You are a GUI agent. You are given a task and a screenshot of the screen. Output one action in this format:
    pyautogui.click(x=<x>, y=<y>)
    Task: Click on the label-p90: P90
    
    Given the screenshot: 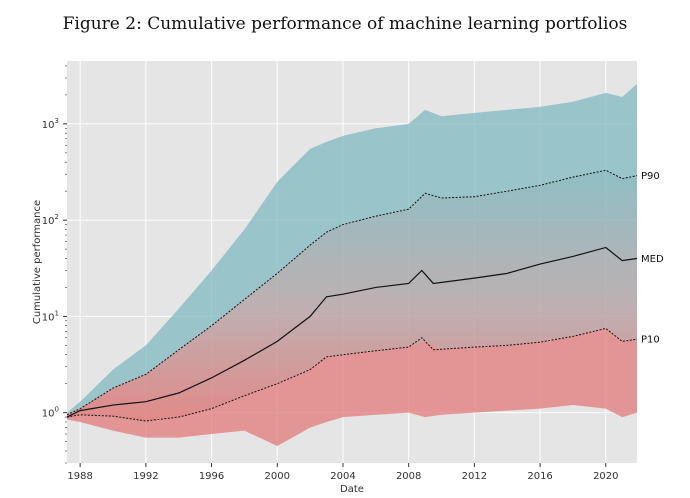 What is the action you would take?
    pyautogui.click(x=650, y=176)
    